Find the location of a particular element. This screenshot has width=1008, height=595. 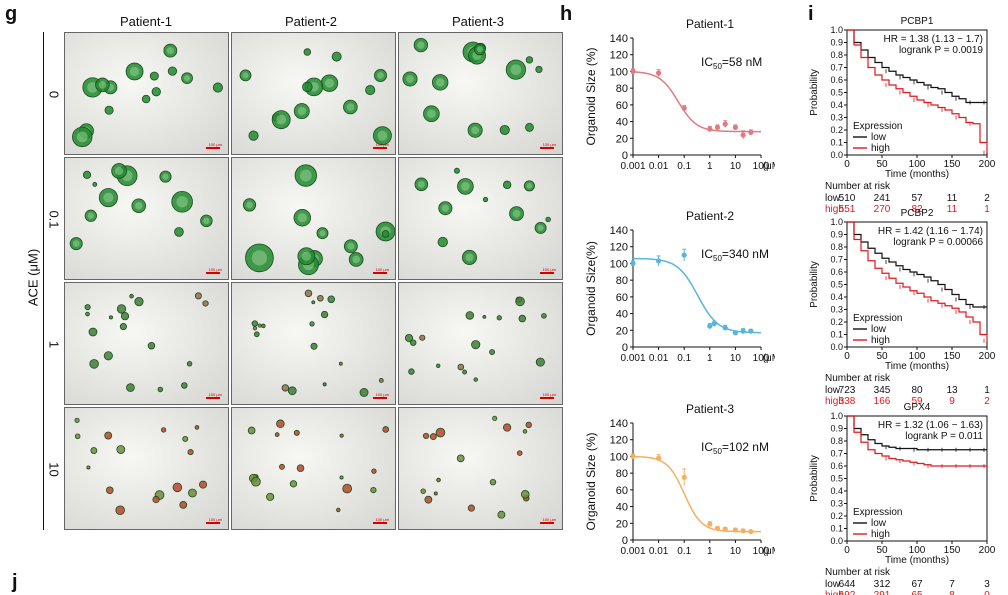

y-tick-label: 40 is located at coordinates (622, 315).